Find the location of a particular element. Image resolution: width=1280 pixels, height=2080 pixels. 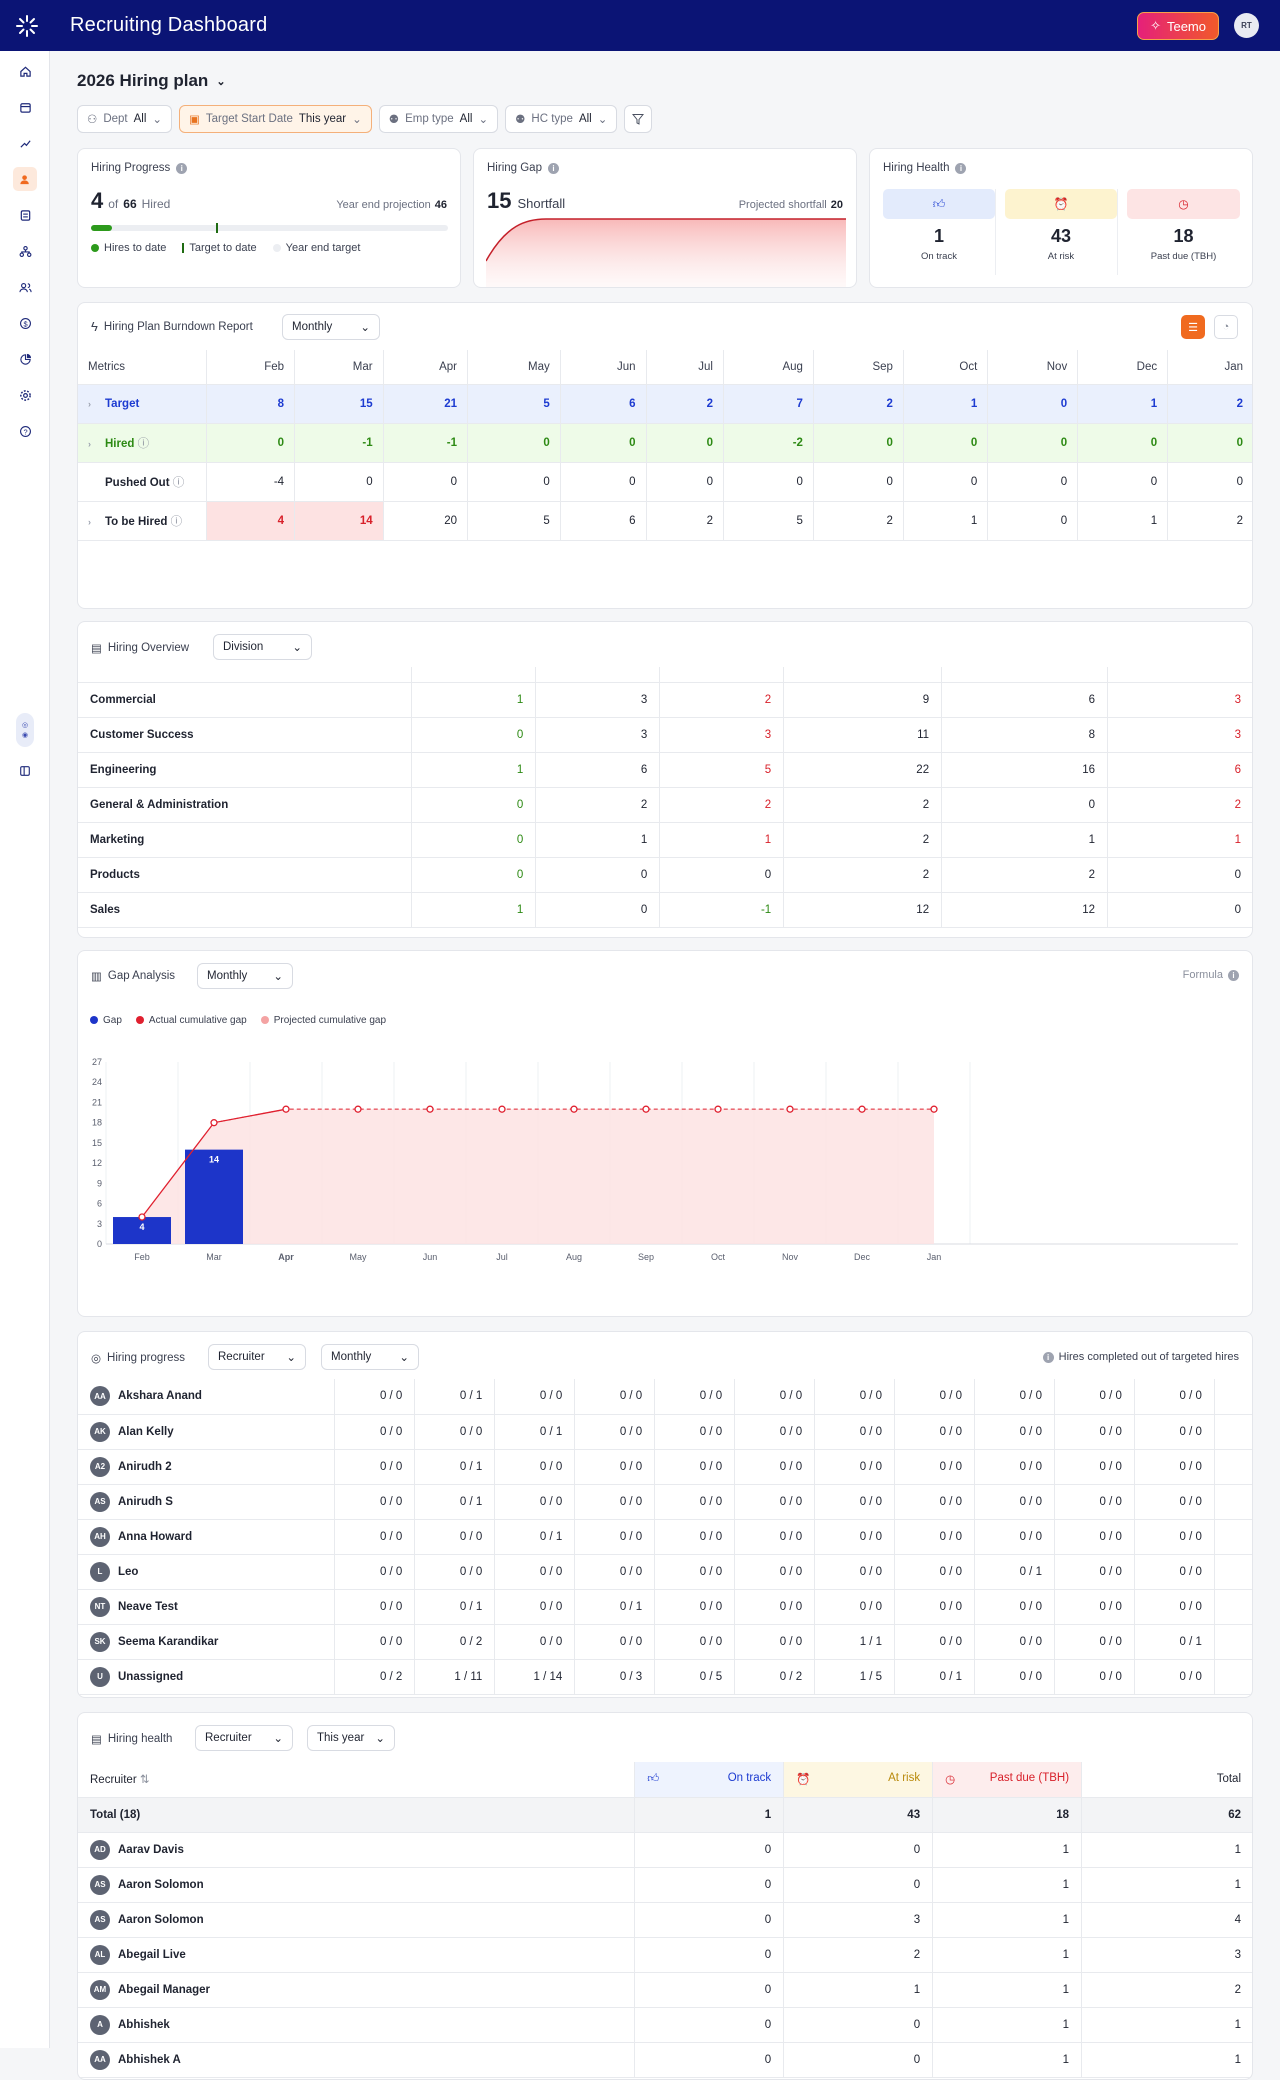

overview-division-name: General & Administration is located at coordinates (245, 805).